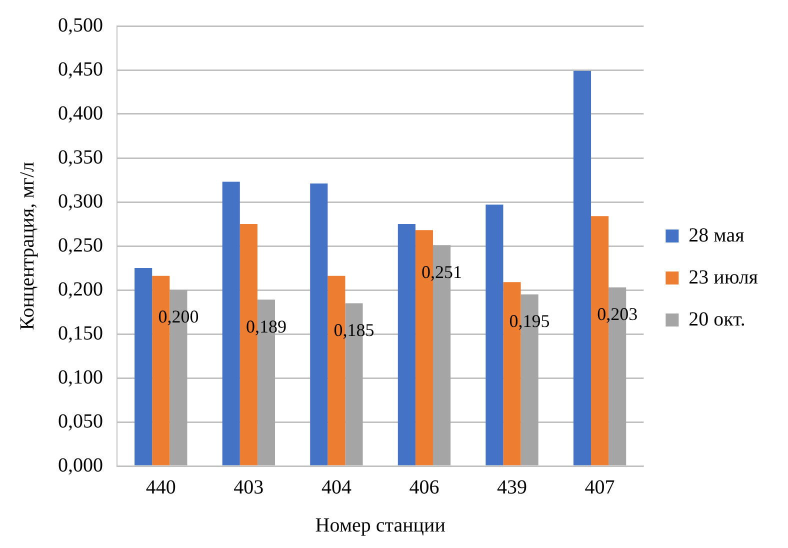  What do you see at coordinates (617, 314) in the screenshot?
I see `data-label: 0,203` at bounding box center [617, 314].